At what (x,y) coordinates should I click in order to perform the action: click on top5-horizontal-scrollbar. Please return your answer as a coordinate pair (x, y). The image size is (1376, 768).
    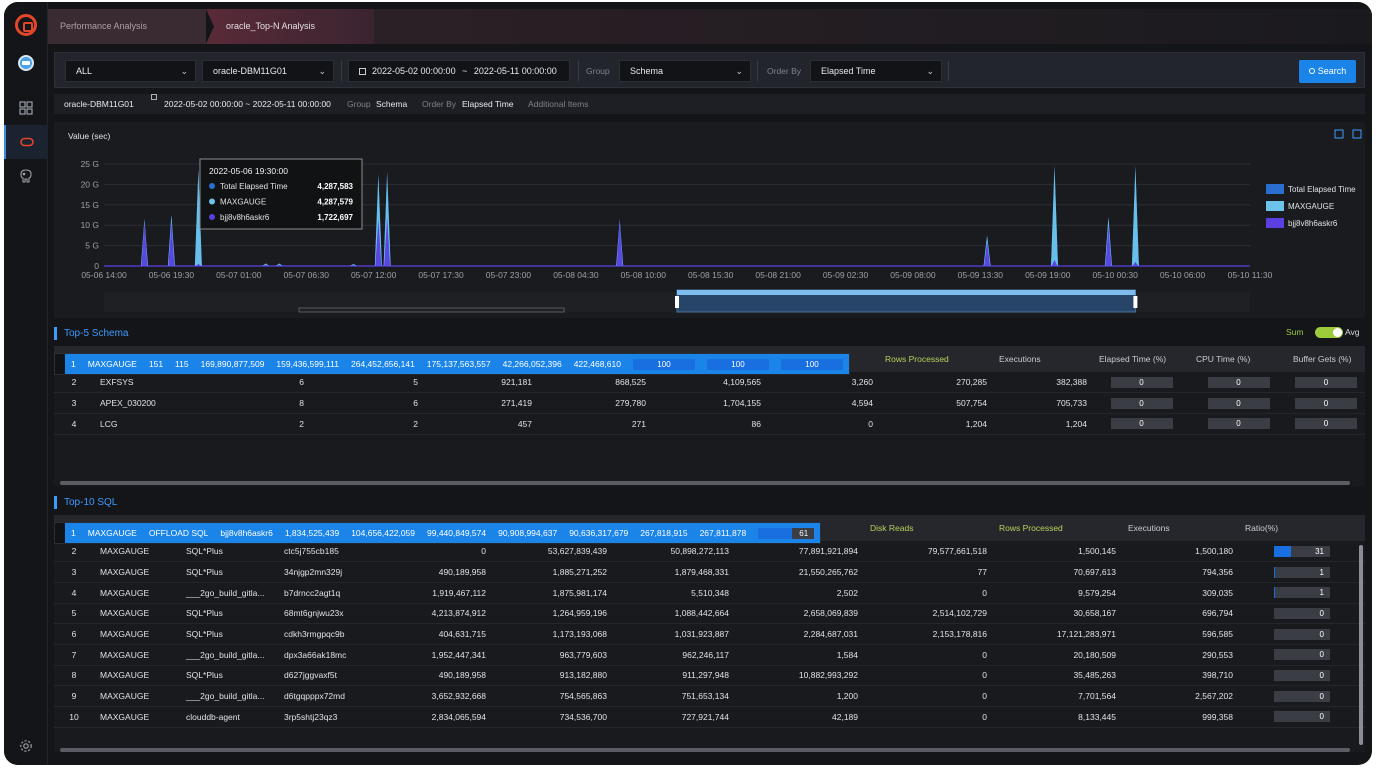
    Looking at the image, I should click on (705, 483).